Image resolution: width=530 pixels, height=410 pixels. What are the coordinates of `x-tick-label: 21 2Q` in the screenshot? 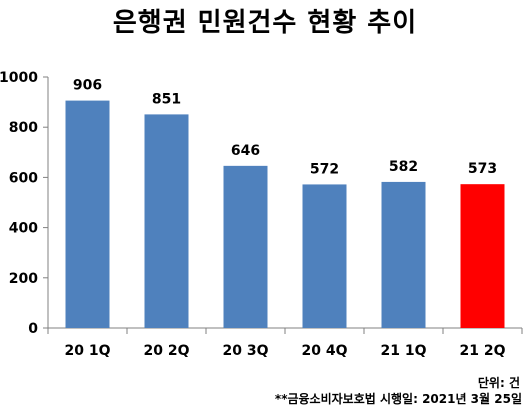 It's located at (483, 351).